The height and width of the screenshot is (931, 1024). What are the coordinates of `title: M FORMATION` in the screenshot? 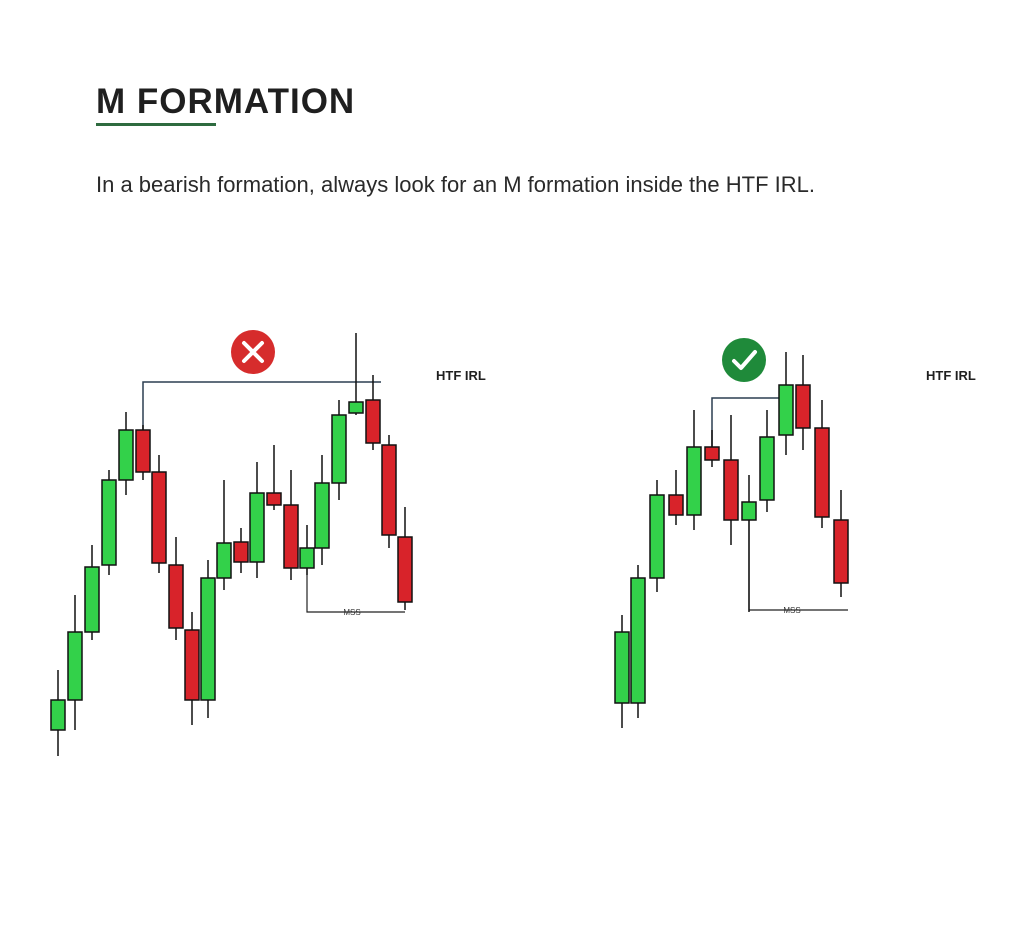 It's located at (226, 101).